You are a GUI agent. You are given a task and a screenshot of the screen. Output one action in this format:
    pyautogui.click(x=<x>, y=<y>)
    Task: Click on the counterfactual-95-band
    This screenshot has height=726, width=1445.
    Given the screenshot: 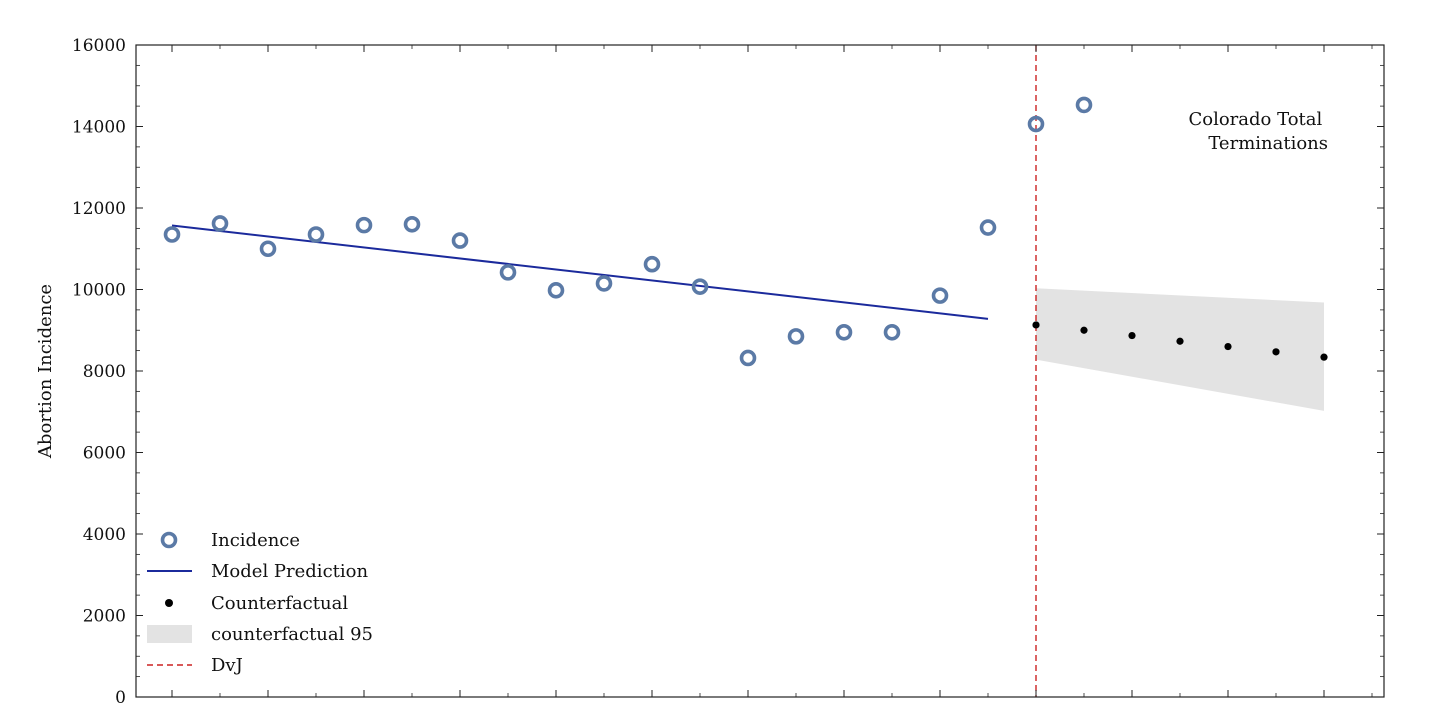 What is the action you would take?
    pyautogui.click(x=1180, y=349)
    